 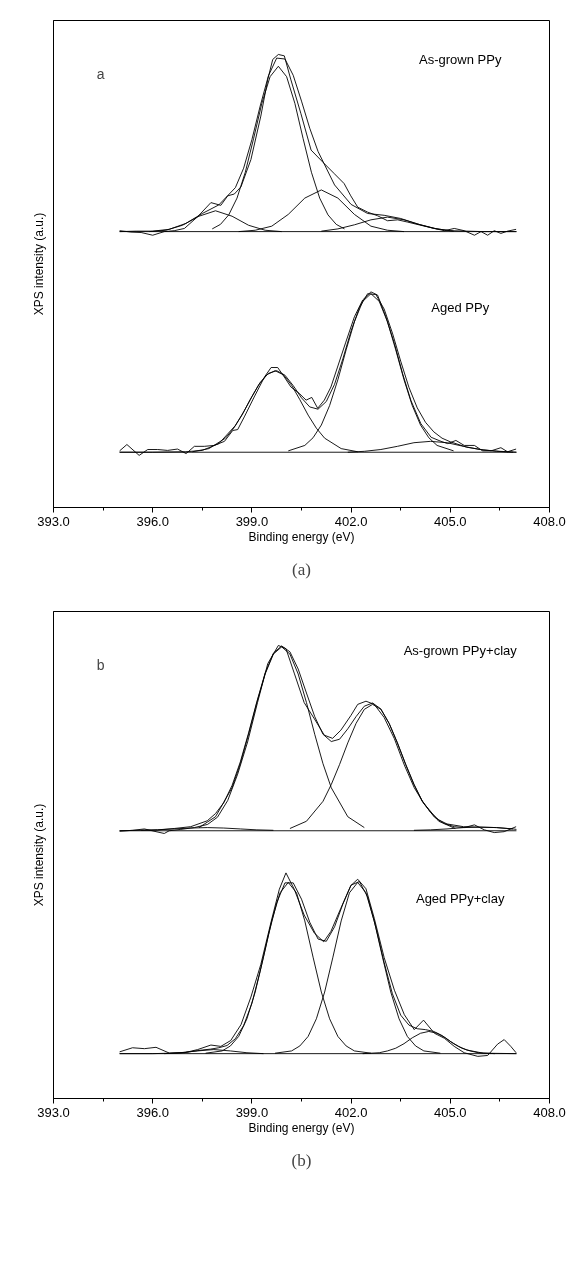 What do you see at coordinates (460, 650) in the screenshot?
I see `annotation: As-grown PPy+clay` at bounding box center [460, 650].